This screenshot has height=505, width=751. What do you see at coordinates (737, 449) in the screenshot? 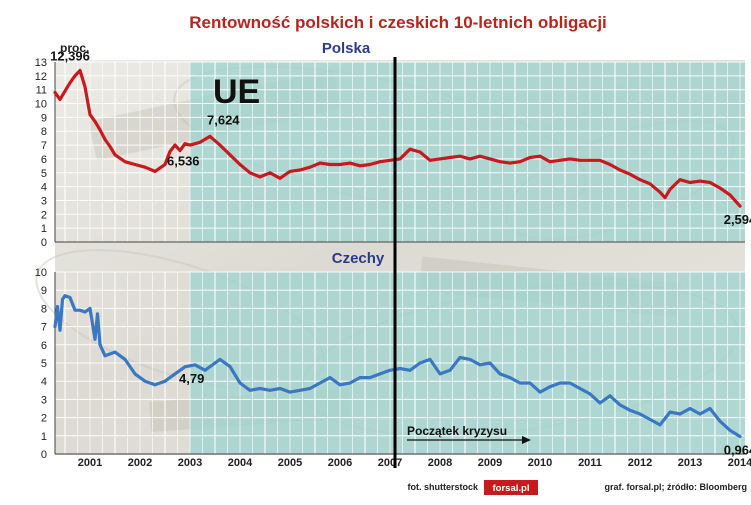
I see `czech-value-label: 0,964` at bounding box center [737, 449].